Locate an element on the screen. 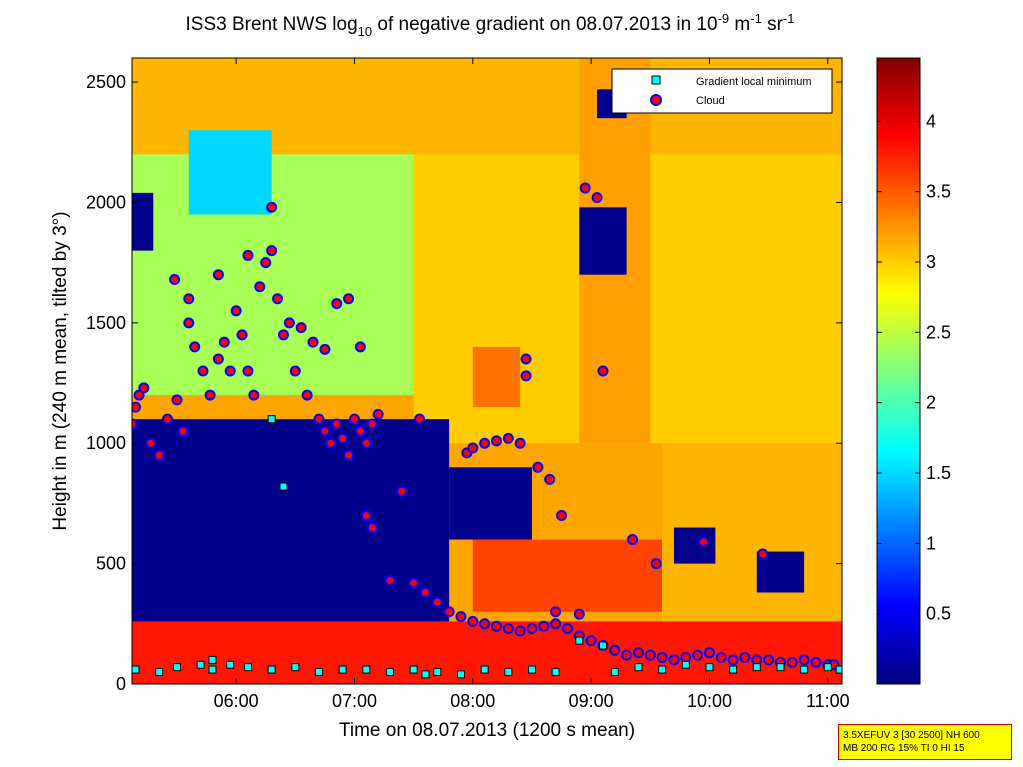 This screenshot has width=1023, height=767. legend-cloud-marker is located at coordinates (656, 100).